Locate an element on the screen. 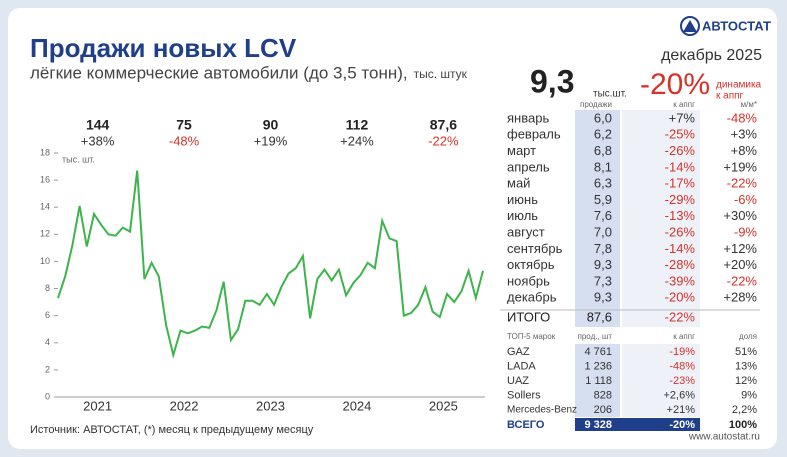 Image resolution: width=787 pixels, height=457 pixels. cell: -29% is located at coordinates (680, 199).